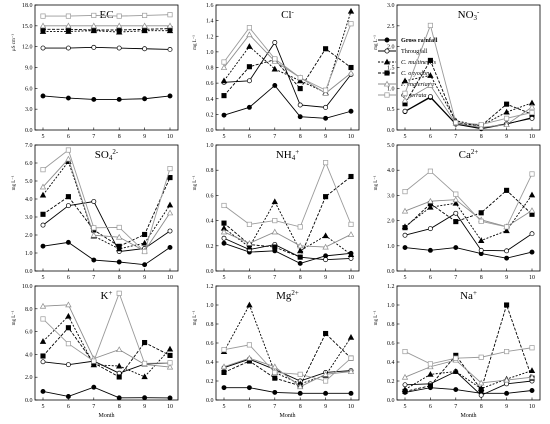 The image size is (550, 424). Describe the element at coordinates (391, 287) in the screenshot. I see `y-tick-label: 1.2` at that location.